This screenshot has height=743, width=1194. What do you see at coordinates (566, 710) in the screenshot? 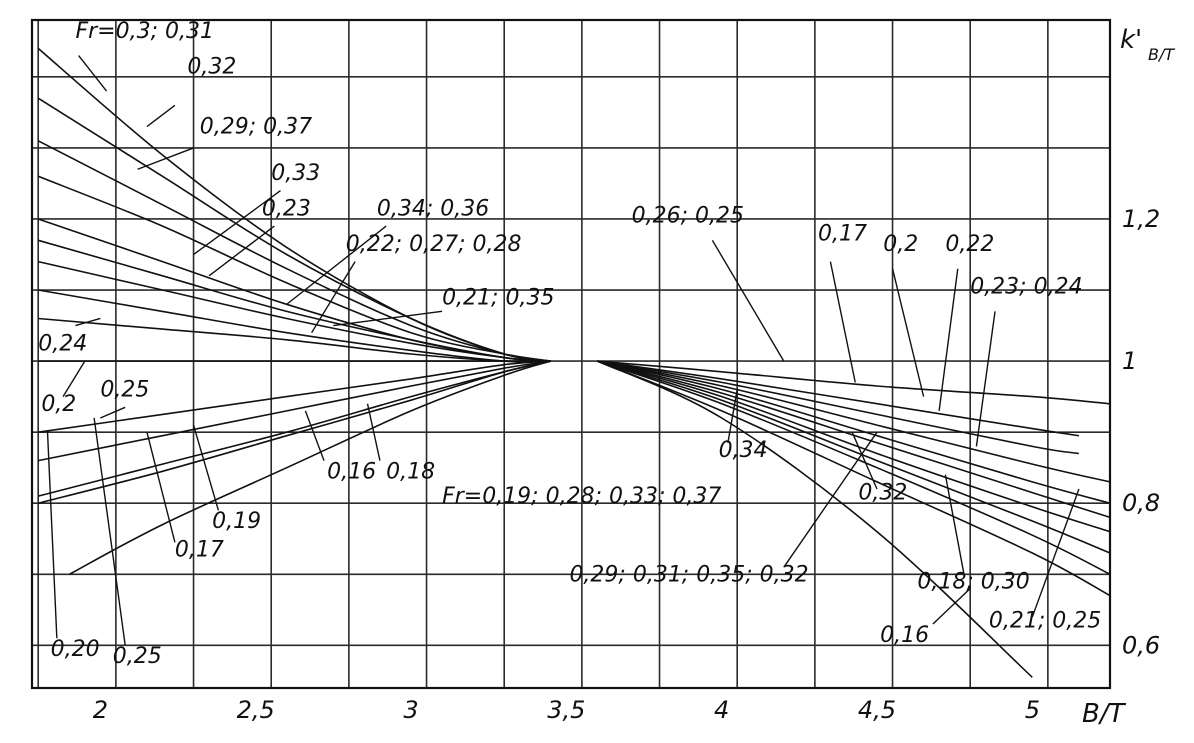
I see `x-tick-label: 3,5` at bounding box center [566, 710].